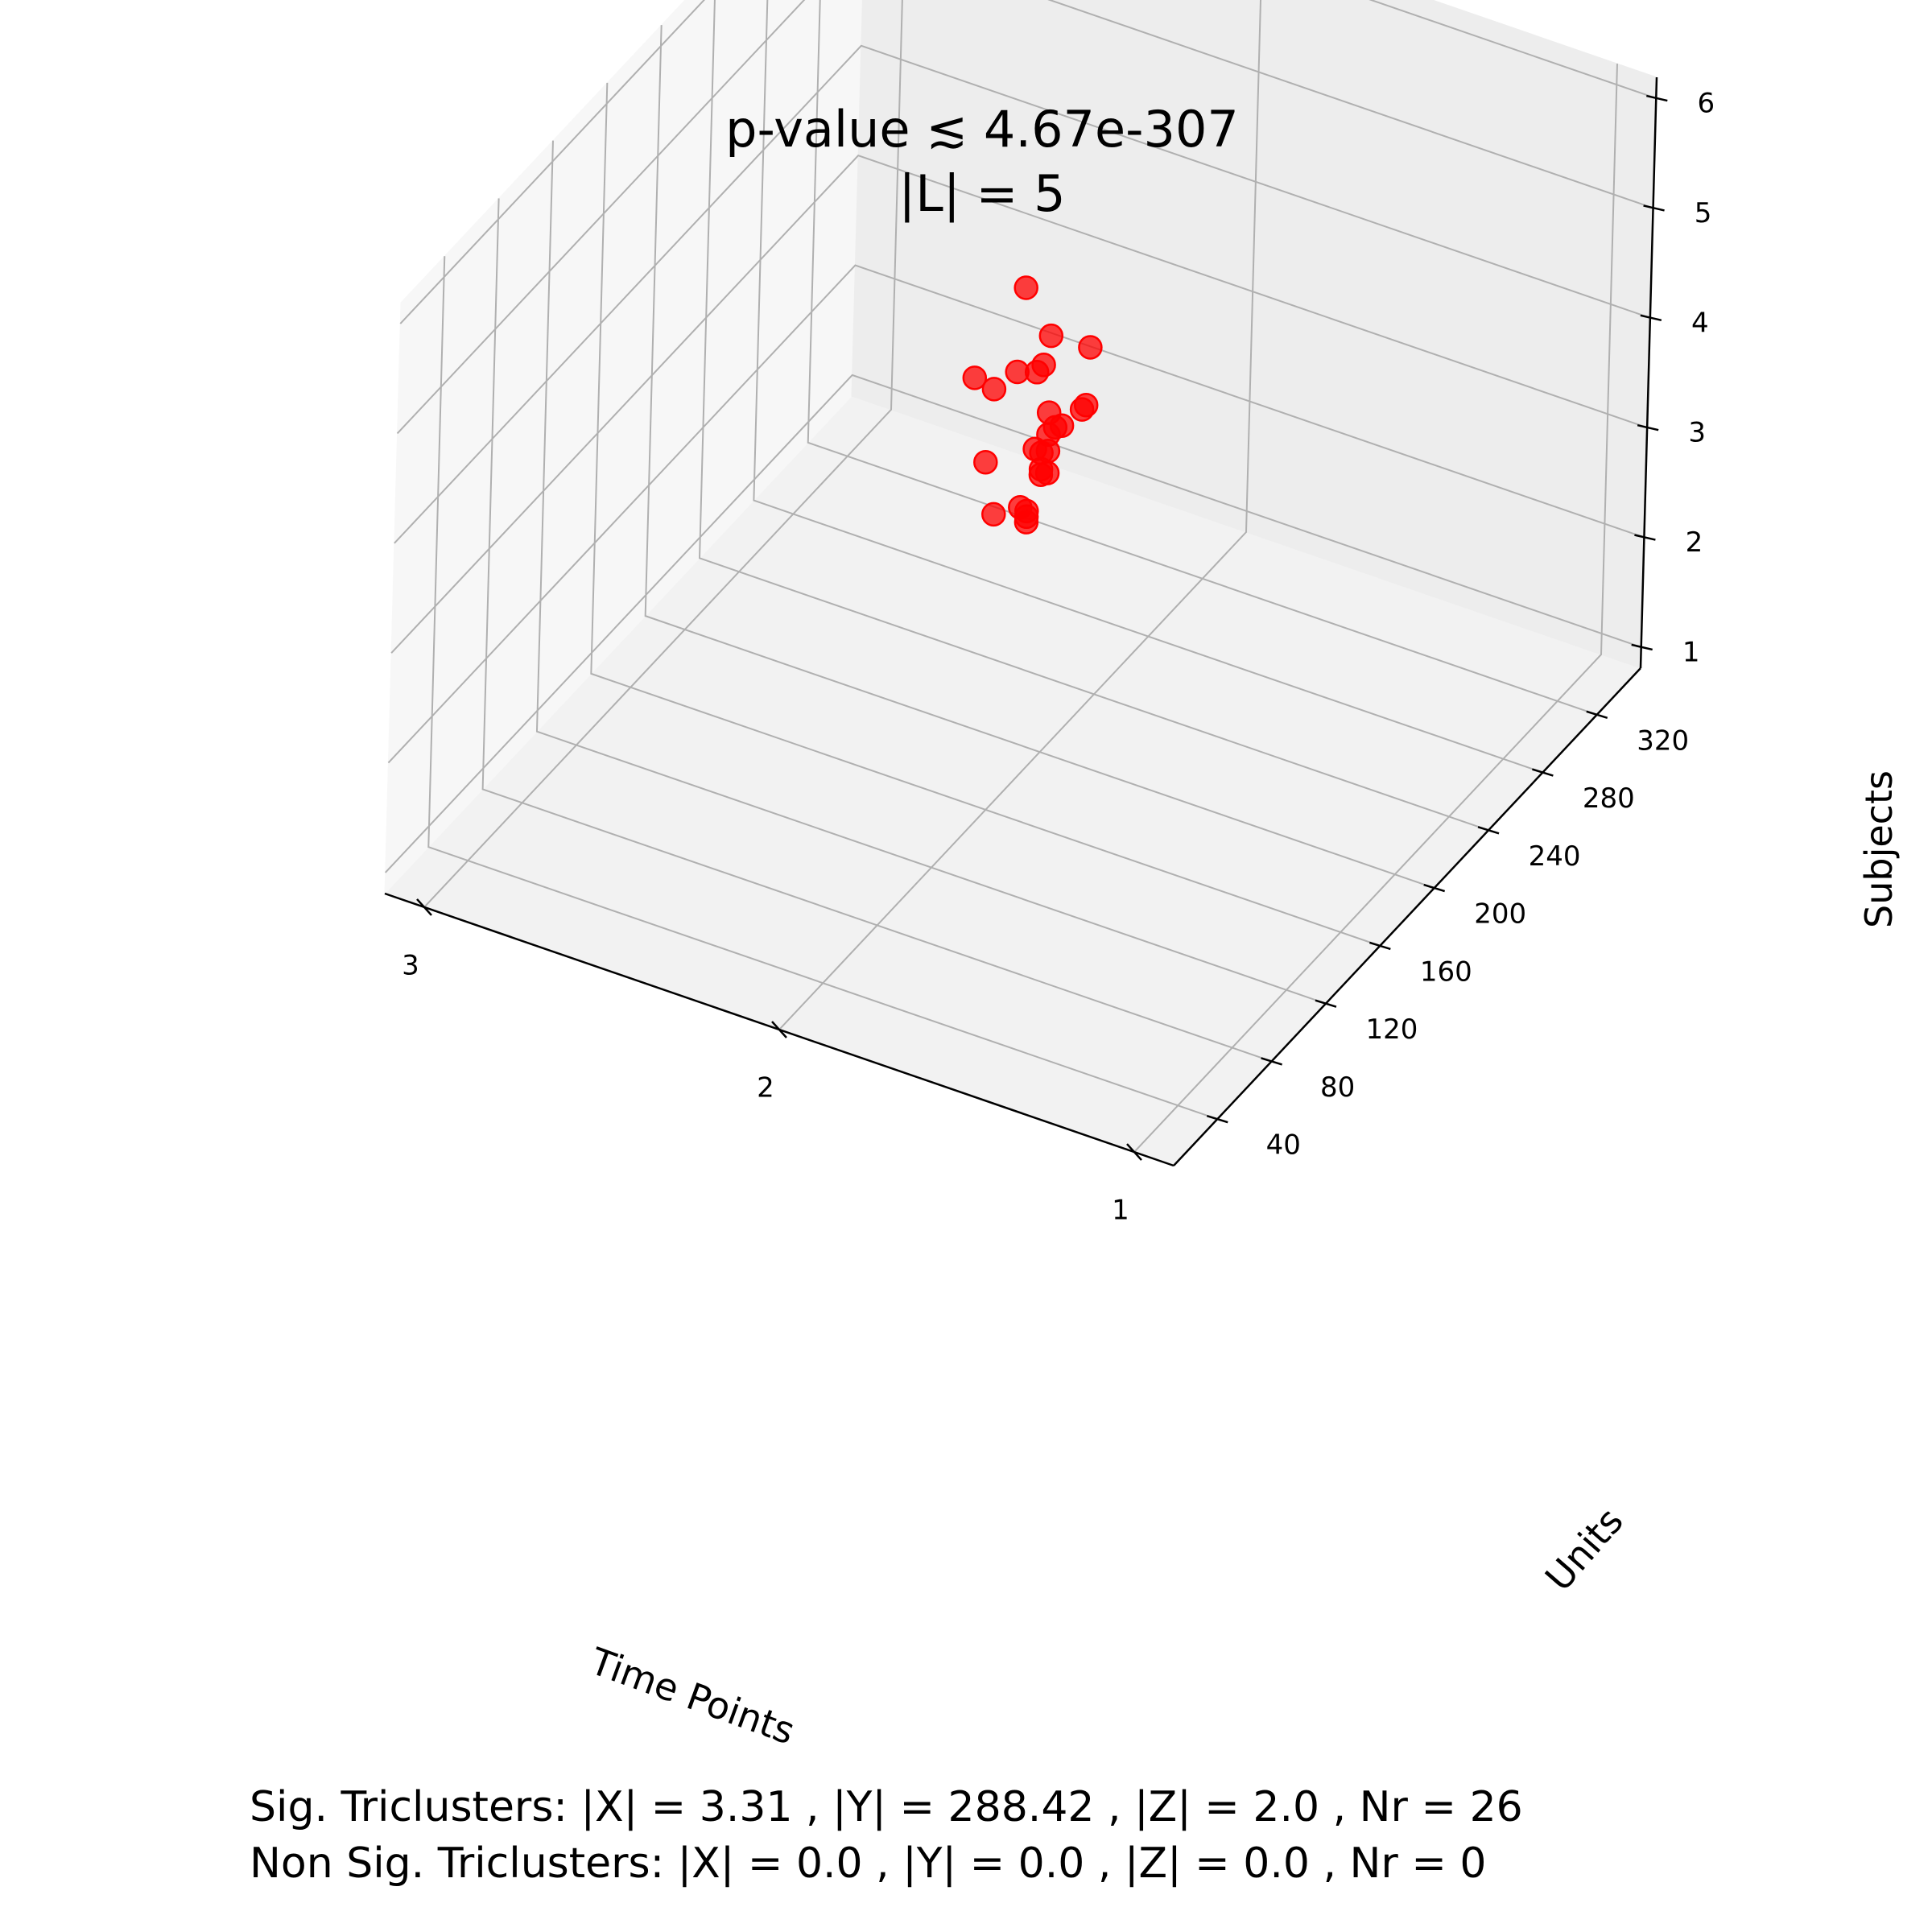 The width and height of the screenshot is (1932, 1932). What do you see at coordinates (1032, 405) in the screenshot?
I see `data-points` at bounding box center [1032, 405].